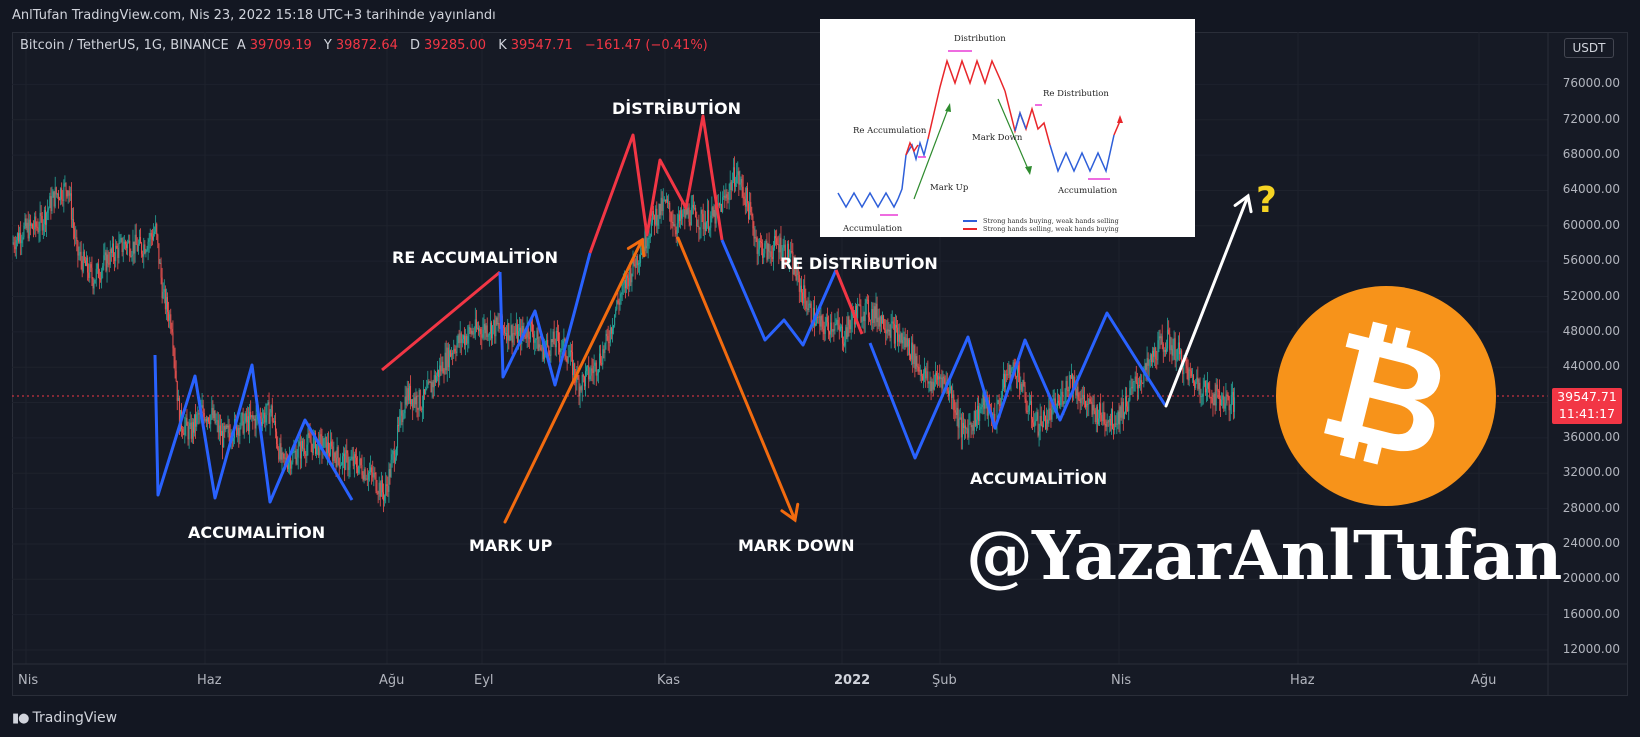  What do you see at coordinates (1591, 366) in the screenshot?
I see `price-tick-label: 44000.00` at bounding box center [1591, 366].